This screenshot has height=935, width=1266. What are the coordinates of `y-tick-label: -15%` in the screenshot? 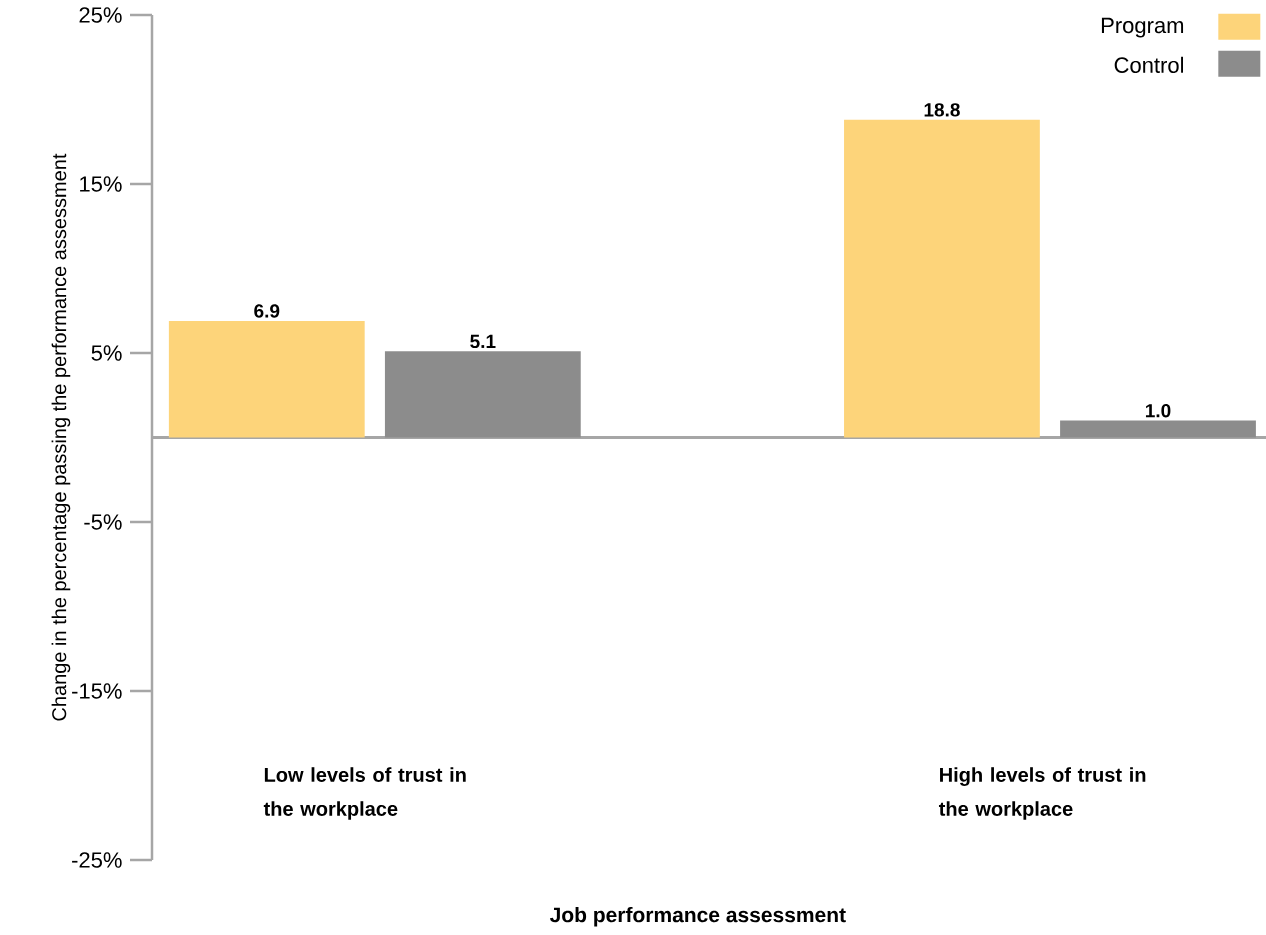 It's located at (97, 691).